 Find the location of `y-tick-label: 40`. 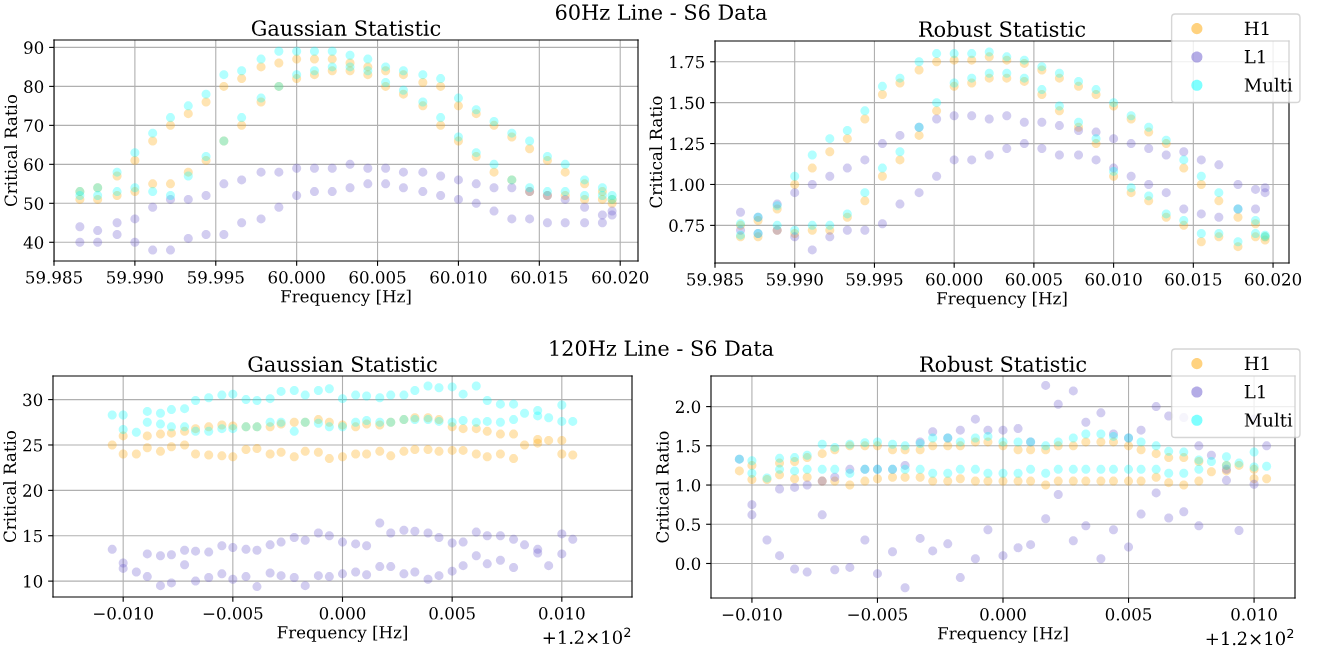

y-tick-label: 40 is located at coordinates (33, 242).